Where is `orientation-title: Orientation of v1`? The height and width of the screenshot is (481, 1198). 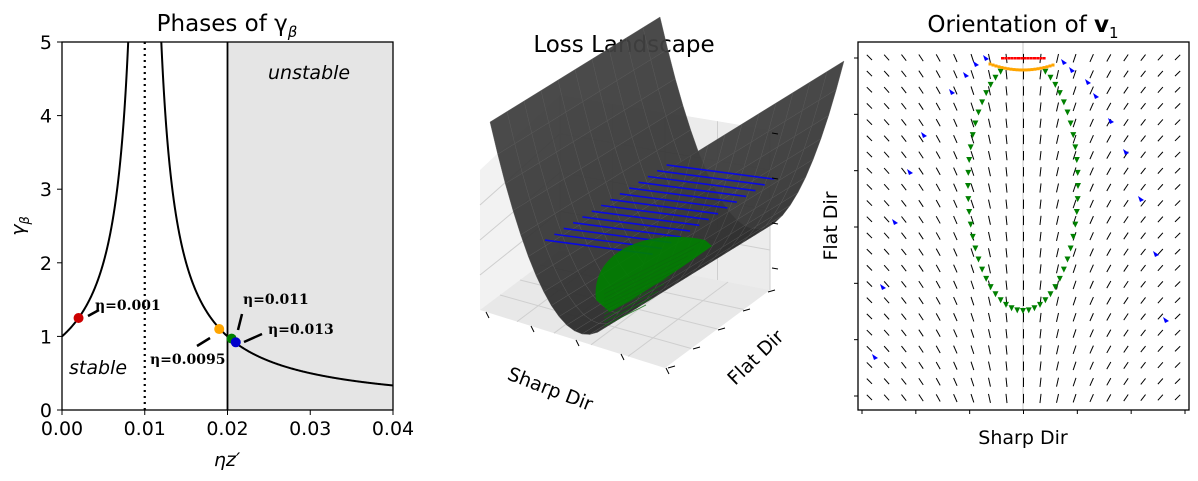
orientation-title: Orientation of v1 is located at coordinates (1022, 27).